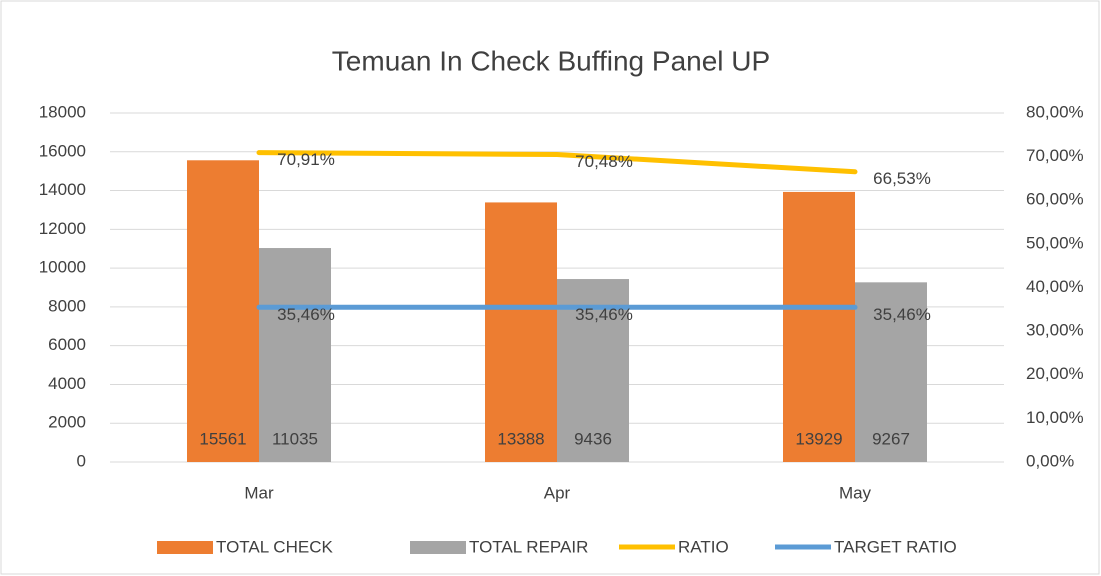 Image resolution: width=1101 pixels, height=576 pixels. Describe the element at coordinates (1055, 242) in the screenshot. I see `y2-tick-label: 50,00%` at that location.